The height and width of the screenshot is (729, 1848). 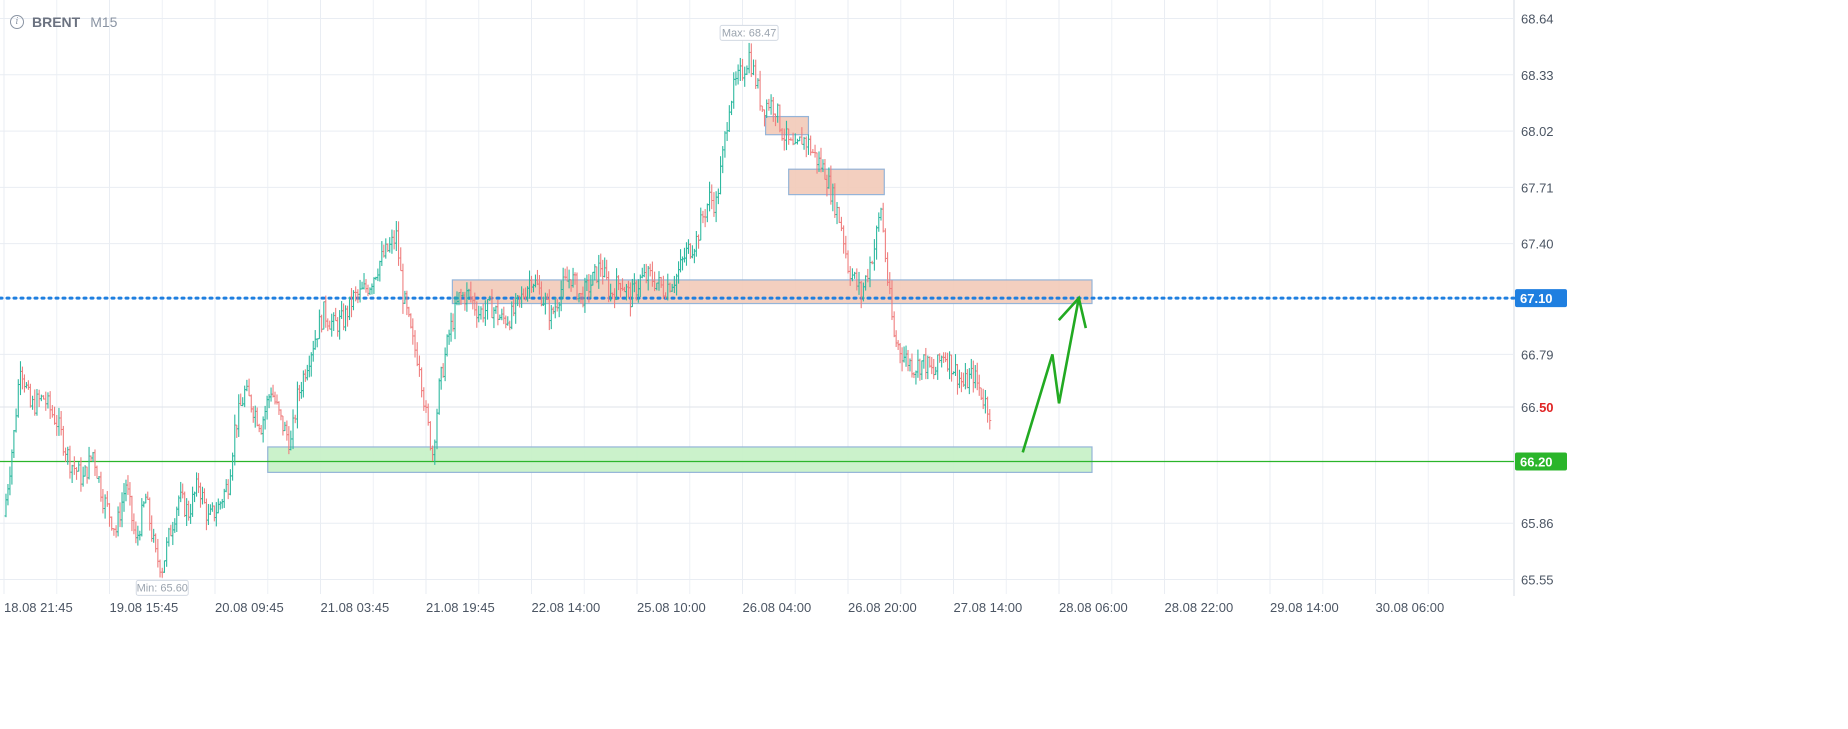 I want to click on x-tick-label: 26.08 04:00, so click(x=777, y=607).